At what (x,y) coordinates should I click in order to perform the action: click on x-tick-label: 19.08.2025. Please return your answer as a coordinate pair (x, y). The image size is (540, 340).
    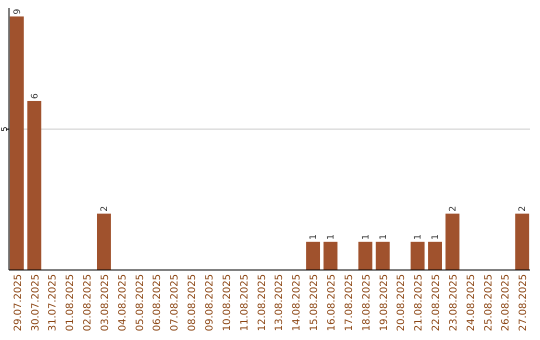
    Looking at the image, I should click on (384, 303).